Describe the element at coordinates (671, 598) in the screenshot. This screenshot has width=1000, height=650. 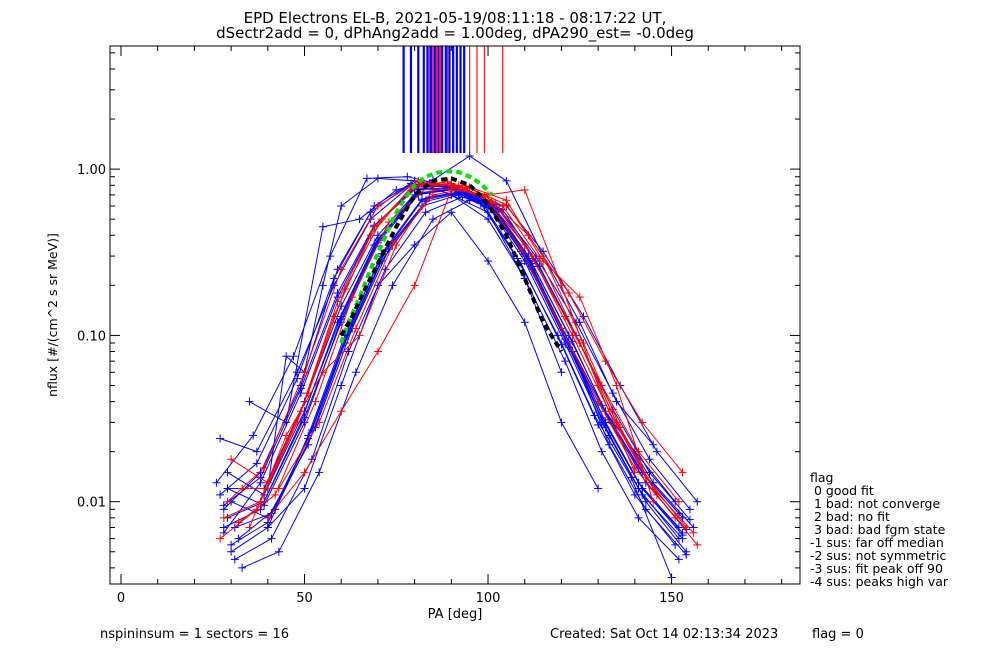
I see `x-tick-label: 150` at that location.